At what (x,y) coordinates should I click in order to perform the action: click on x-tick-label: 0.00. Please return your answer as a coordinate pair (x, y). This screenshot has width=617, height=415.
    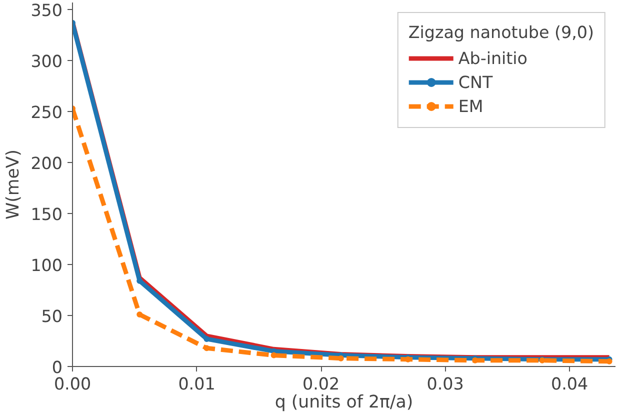
    Looking at the image, I should click on (73, 384).